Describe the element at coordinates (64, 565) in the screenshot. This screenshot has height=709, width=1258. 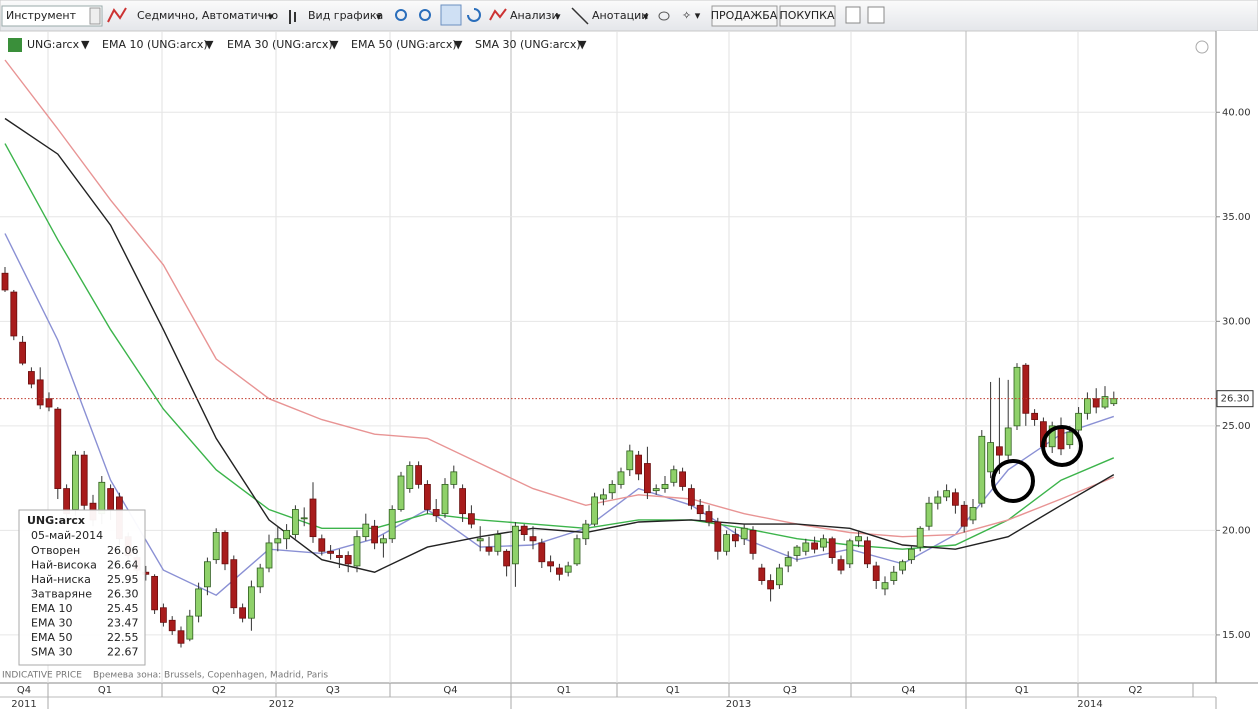
I see `info-key: Най-висока` at that location.